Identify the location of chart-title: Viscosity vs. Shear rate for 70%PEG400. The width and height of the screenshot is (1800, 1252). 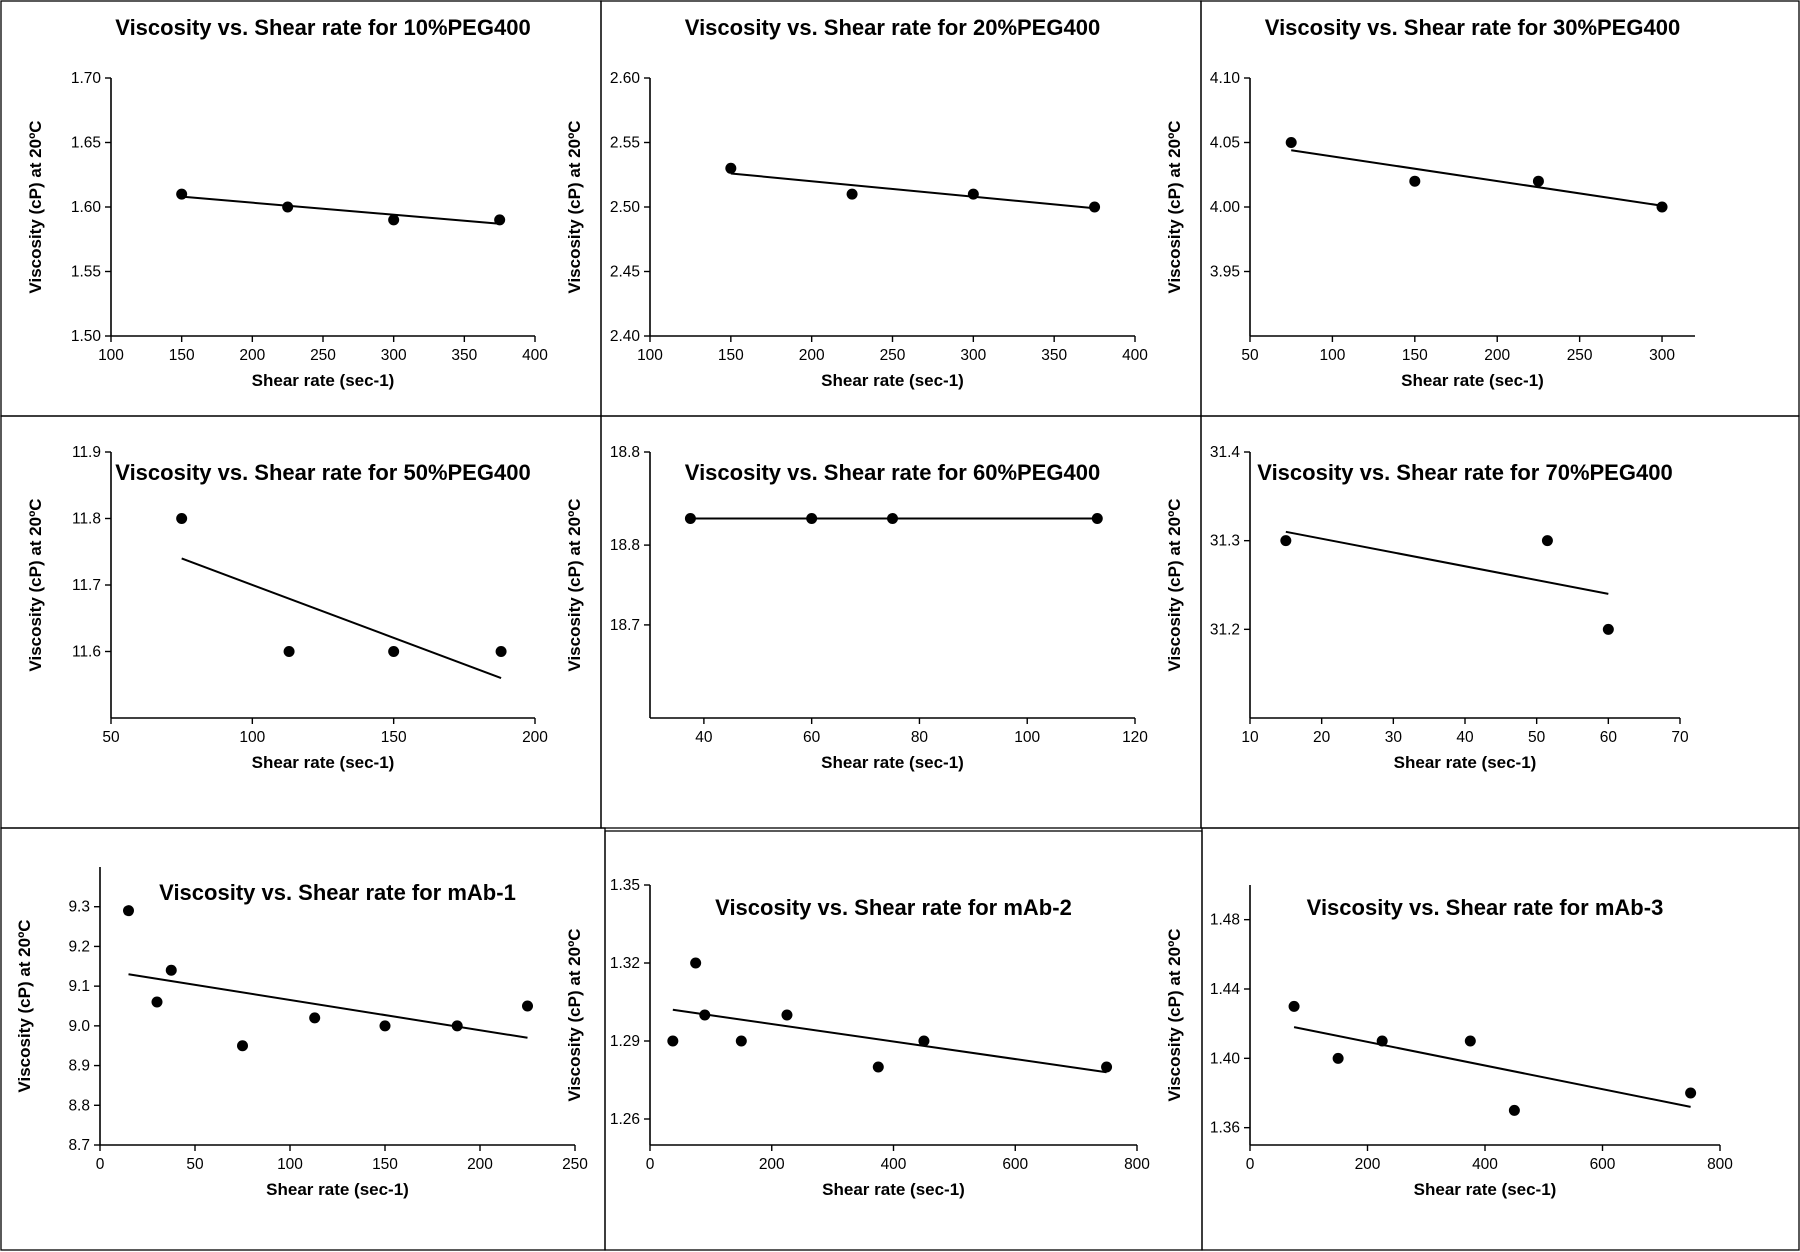
(1464, 472).